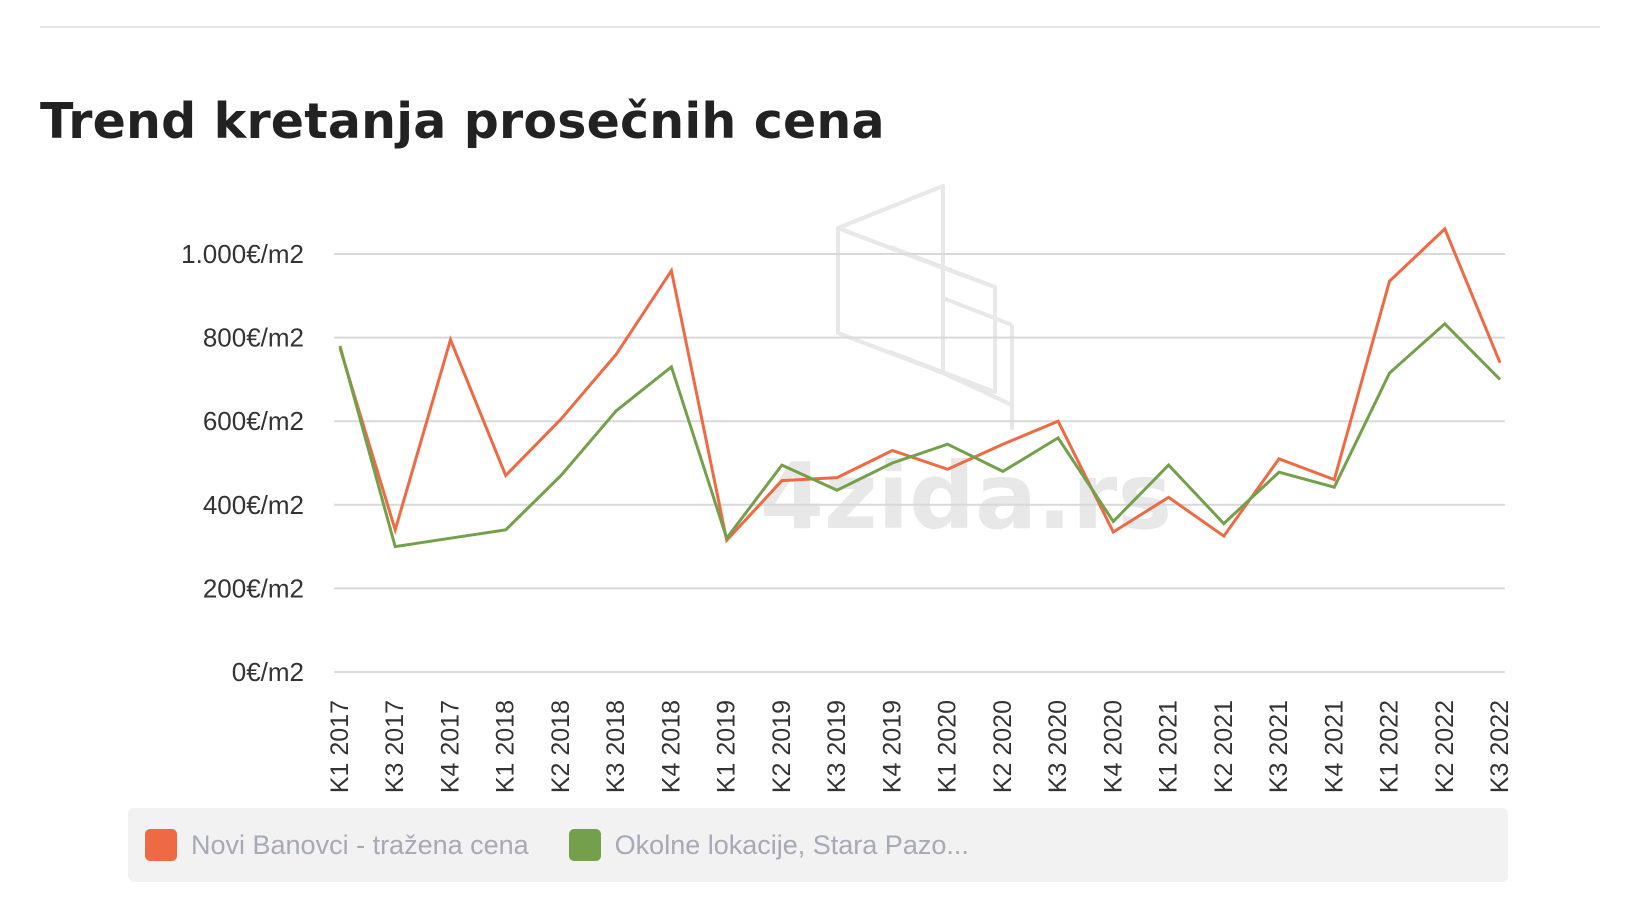 This screenshot has width=1642, height=898. Describe the element at coordinates (948, 746) in the screenshot. I see `x-tick-label: K1 2020` at that location.